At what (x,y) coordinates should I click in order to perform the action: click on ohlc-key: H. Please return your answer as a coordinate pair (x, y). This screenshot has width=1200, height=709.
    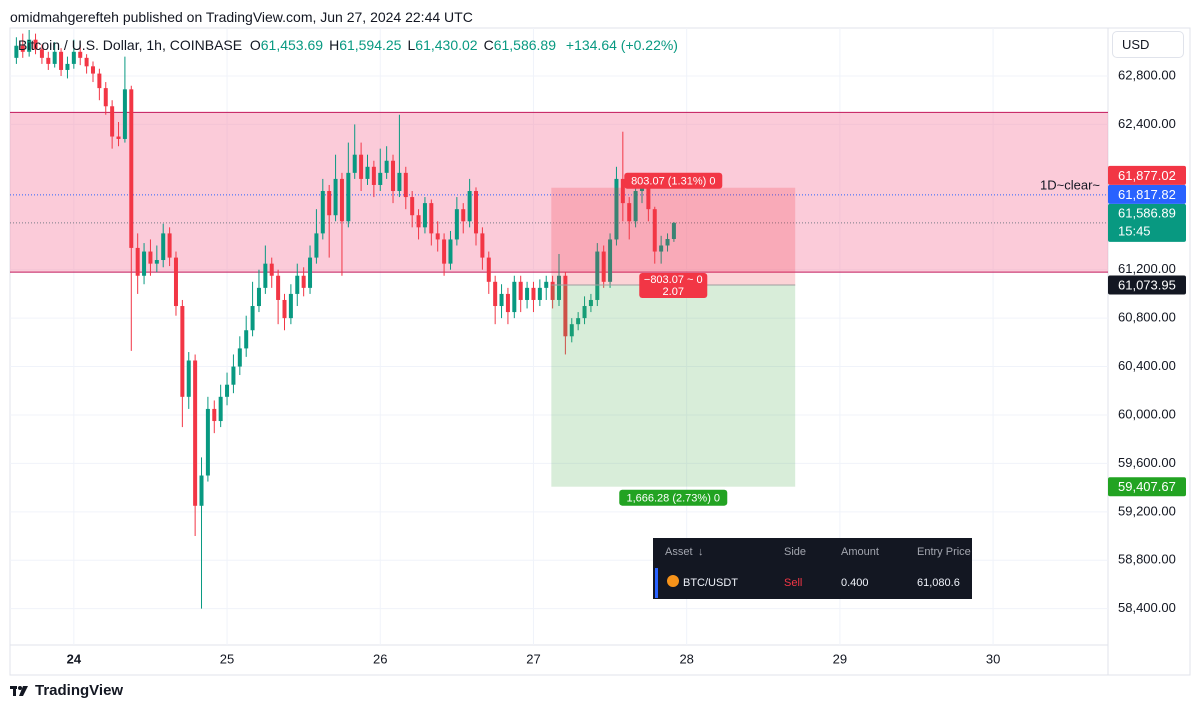
    Looking at the image, I should click on (334, 45).